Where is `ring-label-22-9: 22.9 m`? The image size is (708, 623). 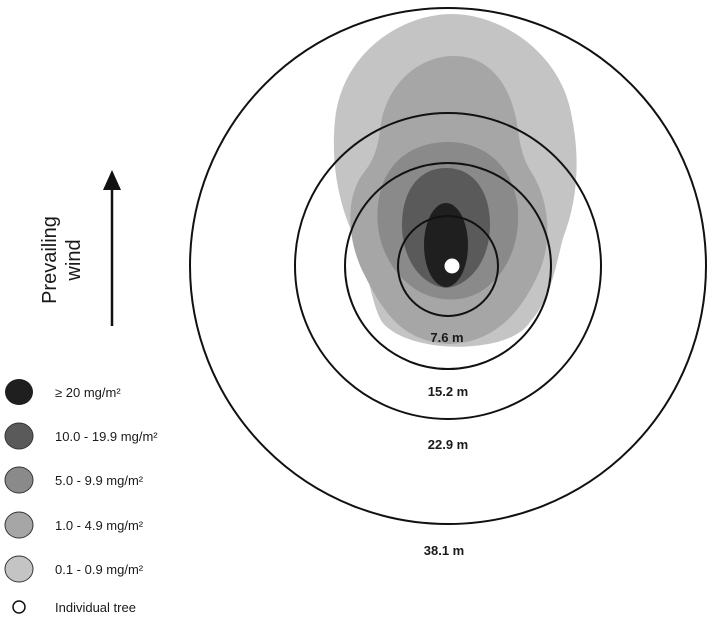 ring-label-22-9: 22.9 m is located at coordinates (448, 444).